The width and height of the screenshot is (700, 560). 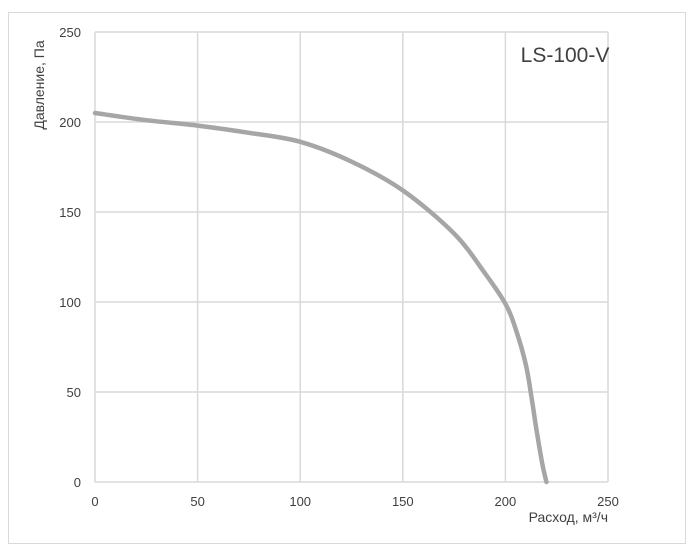 What do you see at coordinates (70, 32) in the screenshot?
I see `y-tick-label: 250` at bounding box center [70, 32].